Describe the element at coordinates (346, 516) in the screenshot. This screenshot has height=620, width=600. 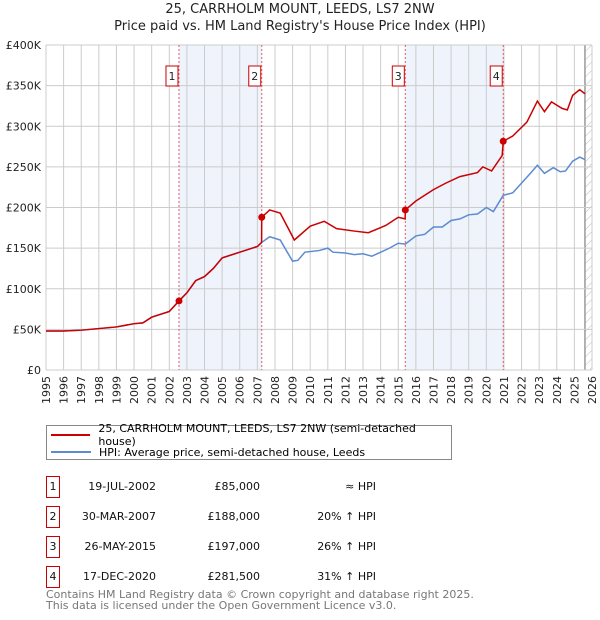
I see `hpi-comparison: 20% ↑ HPI` at that location.